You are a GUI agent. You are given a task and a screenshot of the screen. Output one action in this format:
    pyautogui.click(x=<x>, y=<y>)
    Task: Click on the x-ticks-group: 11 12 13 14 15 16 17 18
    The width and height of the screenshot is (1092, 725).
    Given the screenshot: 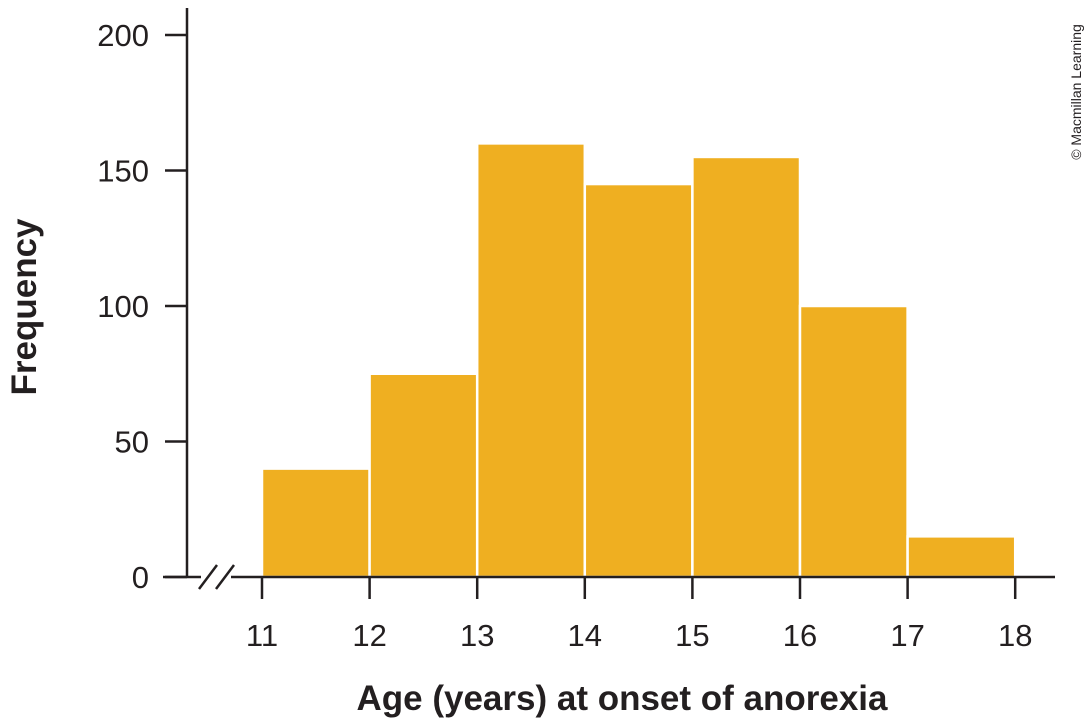 What is the action you would take?
    pyautogui.click(x=639, y=615)
    